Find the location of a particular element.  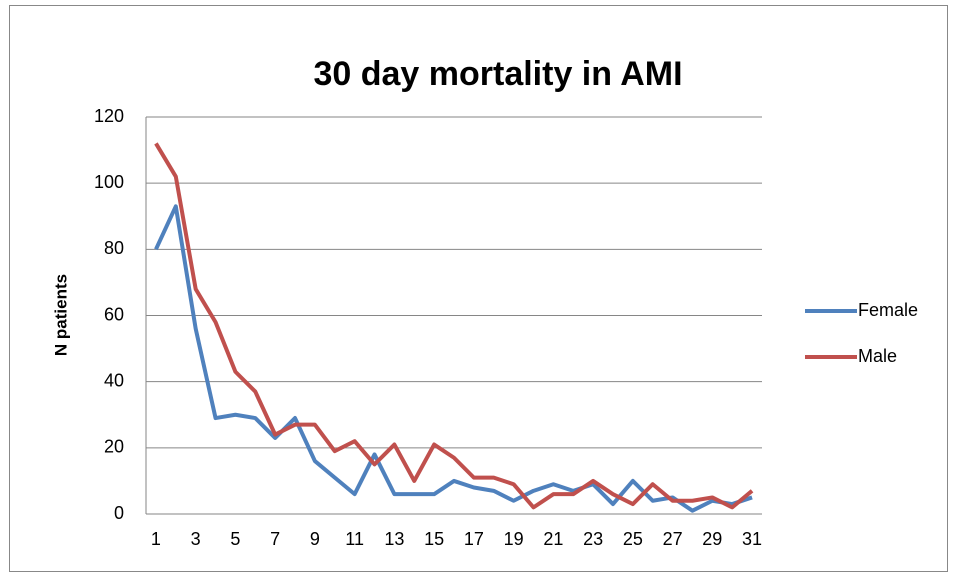

x-tick-label: 21 is located at coordinates (553, 539).